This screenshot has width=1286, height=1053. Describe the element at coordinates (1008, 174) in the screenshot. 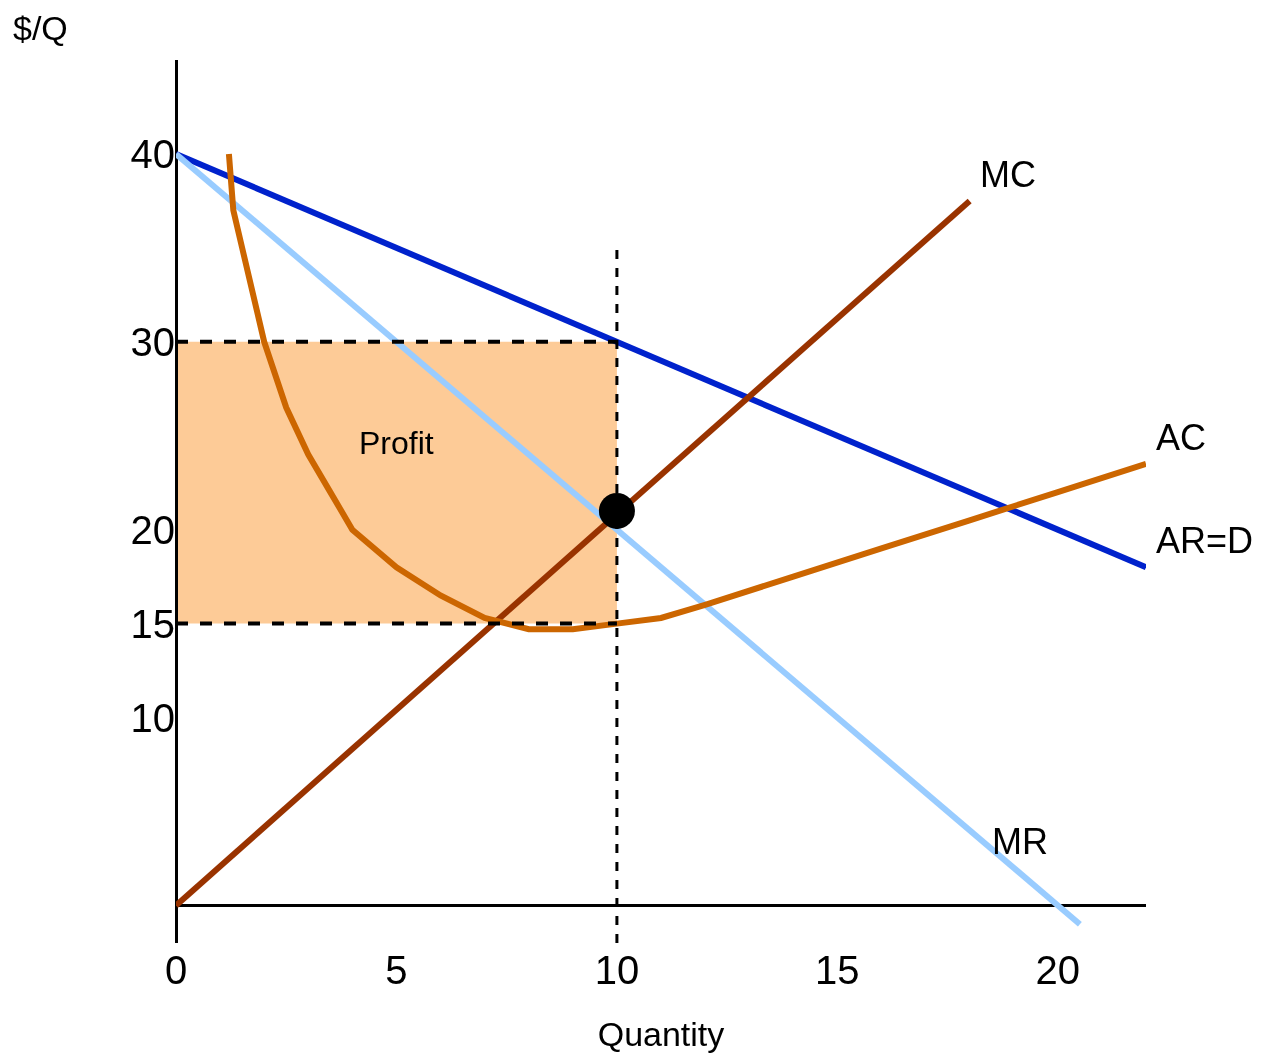

I see `series-label: MC` at that location.